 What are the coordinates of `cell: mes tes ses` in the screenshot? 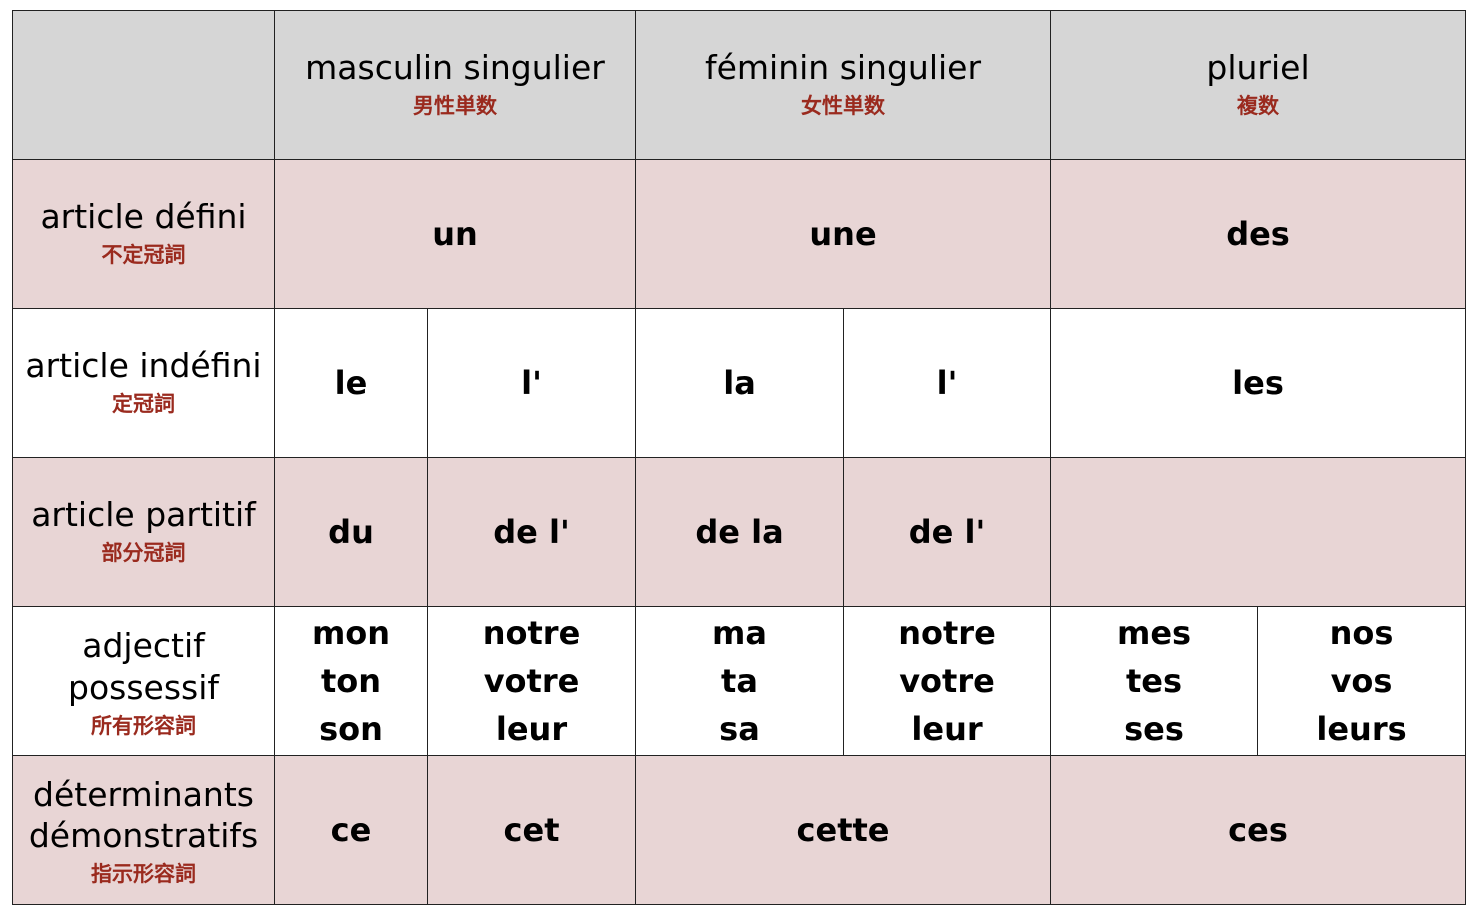 It's located at (1154, 681).